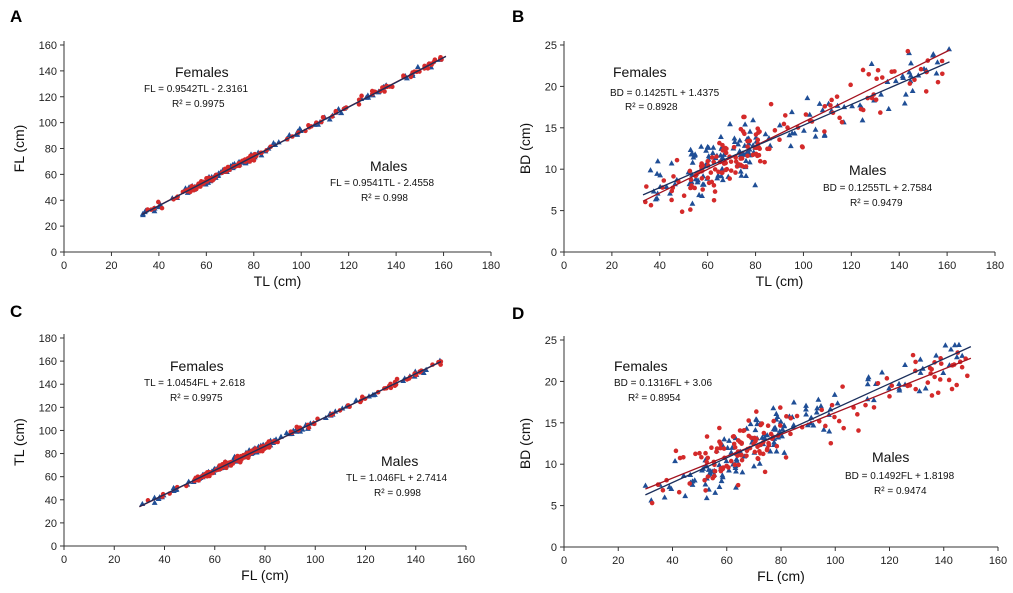 This screenshot has height=593, width=1013. What do you see at coordinates (48, 72) in the screenshot?
I see `y-tick-label: 140` at bounding box center [48, 72].